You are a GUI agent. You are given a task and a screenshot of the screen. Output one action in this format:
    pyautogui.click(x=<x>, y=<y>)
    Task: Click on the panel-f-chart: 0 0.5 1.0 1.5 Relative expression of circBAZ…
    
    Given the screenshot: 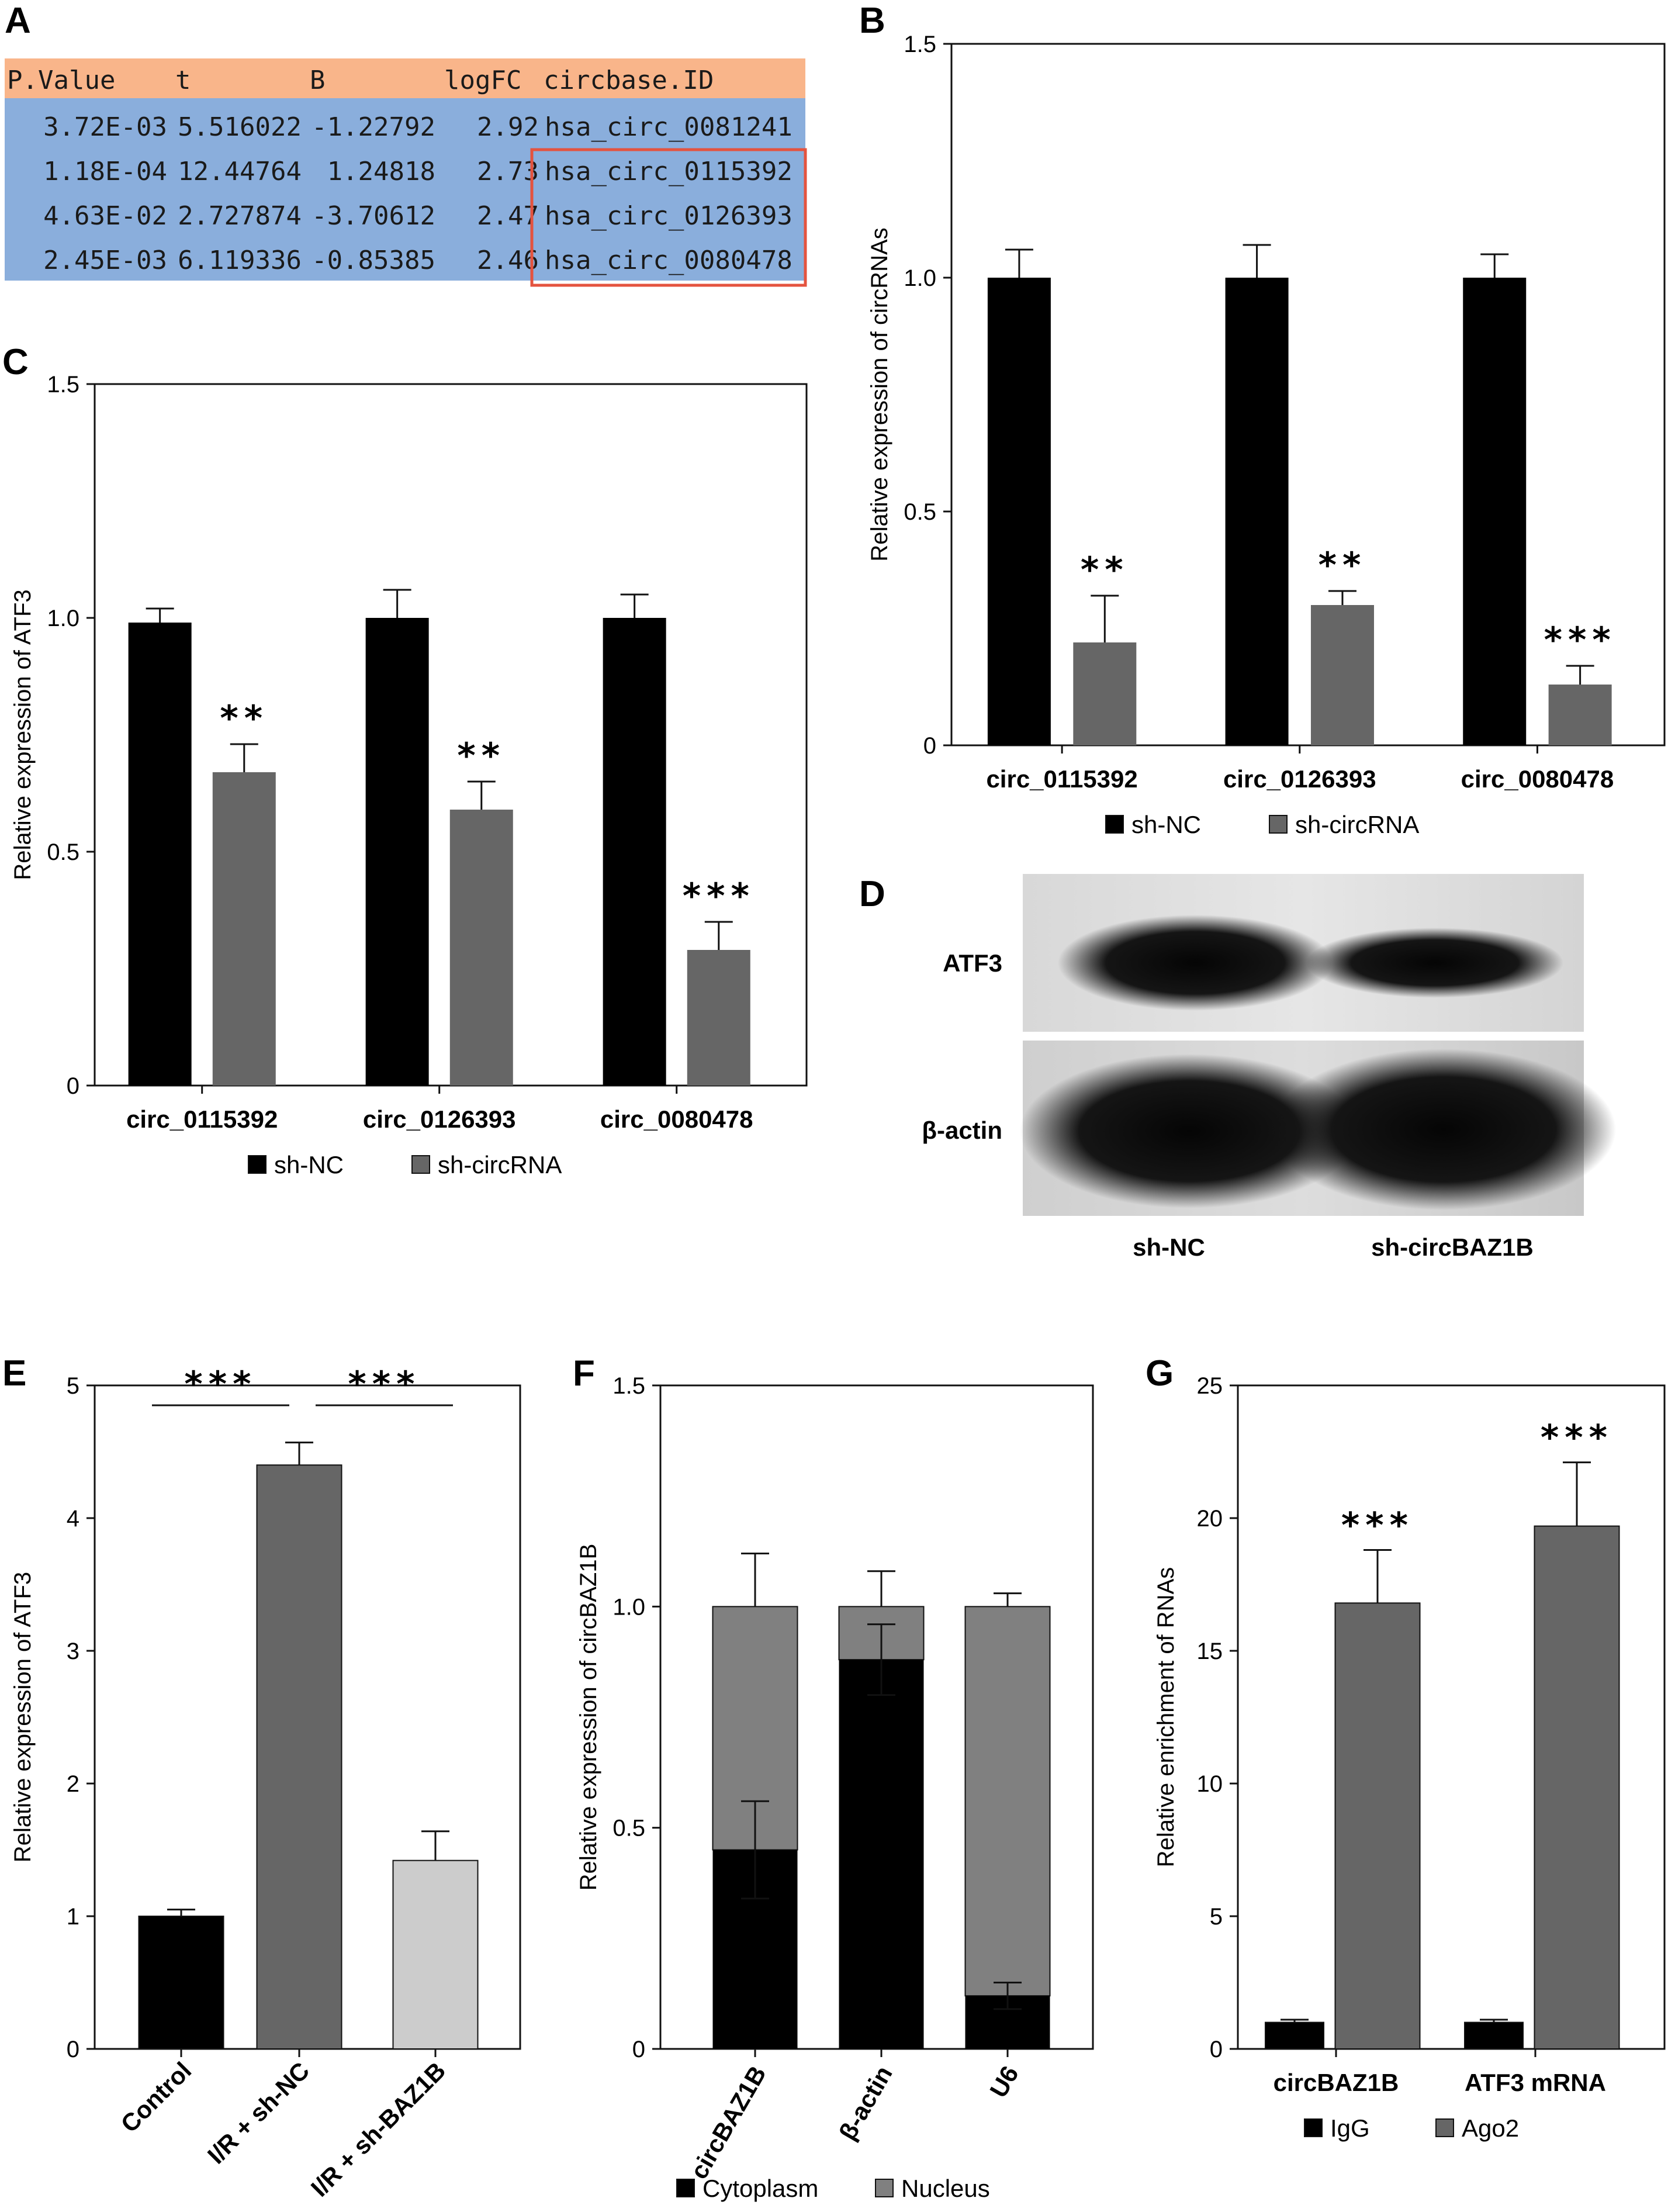 What is the action you would take?
    pyautogui.click(x=835, y=1787)
    